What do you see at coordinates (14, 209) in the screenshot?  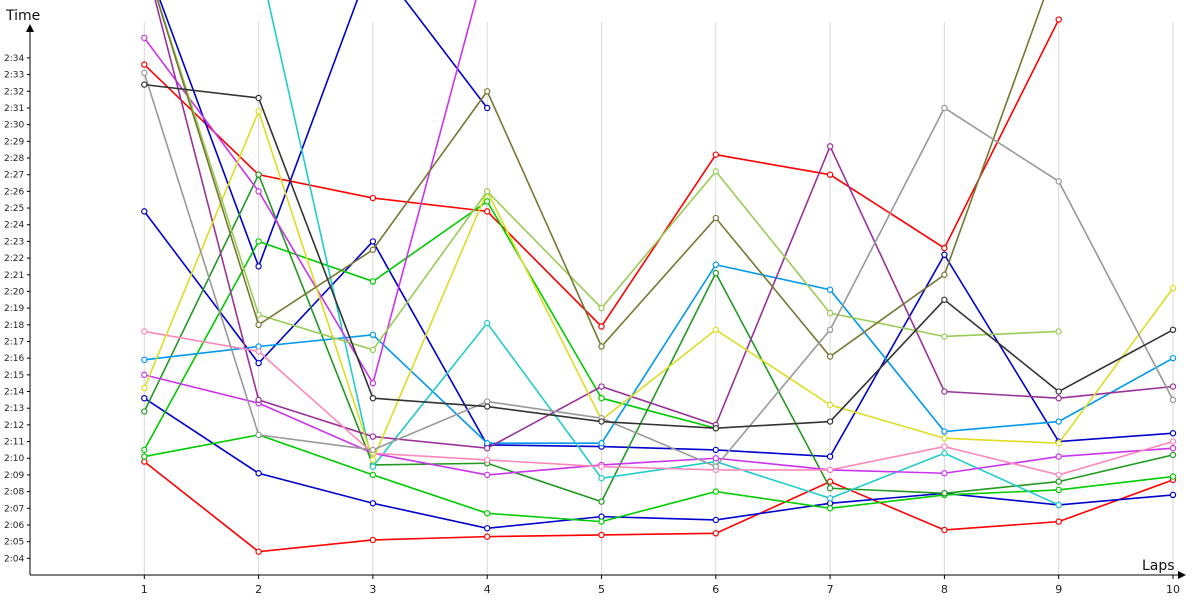 I see `y-tick-label: 2:25` at bounding box center [14, 209].